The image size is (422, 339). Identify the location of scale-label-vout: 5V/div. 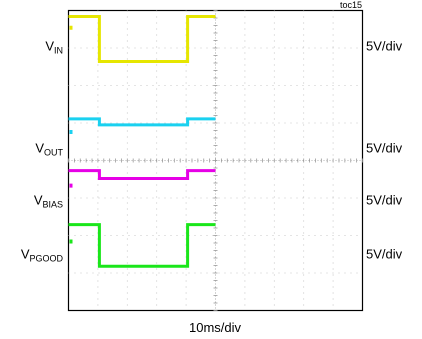
(384, 148).